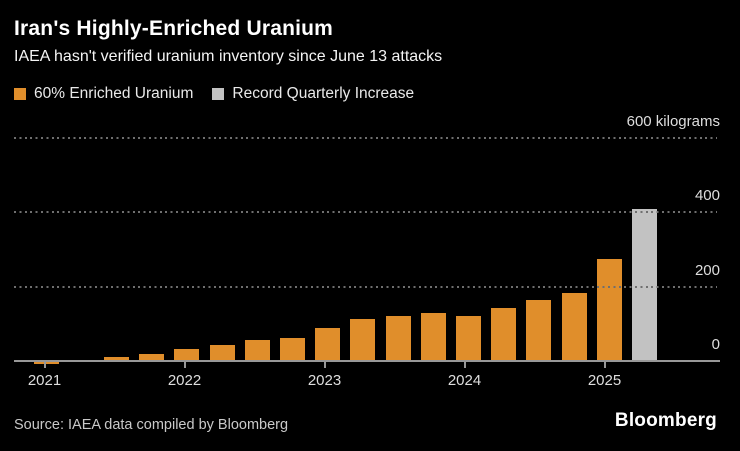 This screenshot has width=740, height=451. I want to click on x-tick-2025, so click(604, 364).